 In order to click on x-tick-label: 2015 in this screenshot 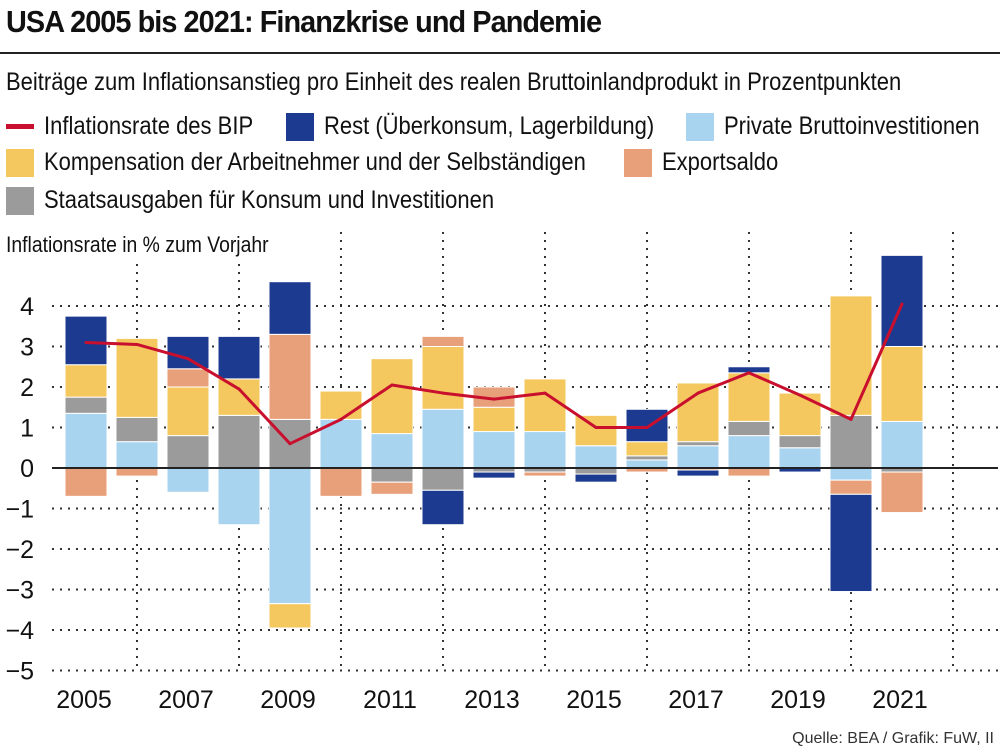, I will do `click(594, 700)`.